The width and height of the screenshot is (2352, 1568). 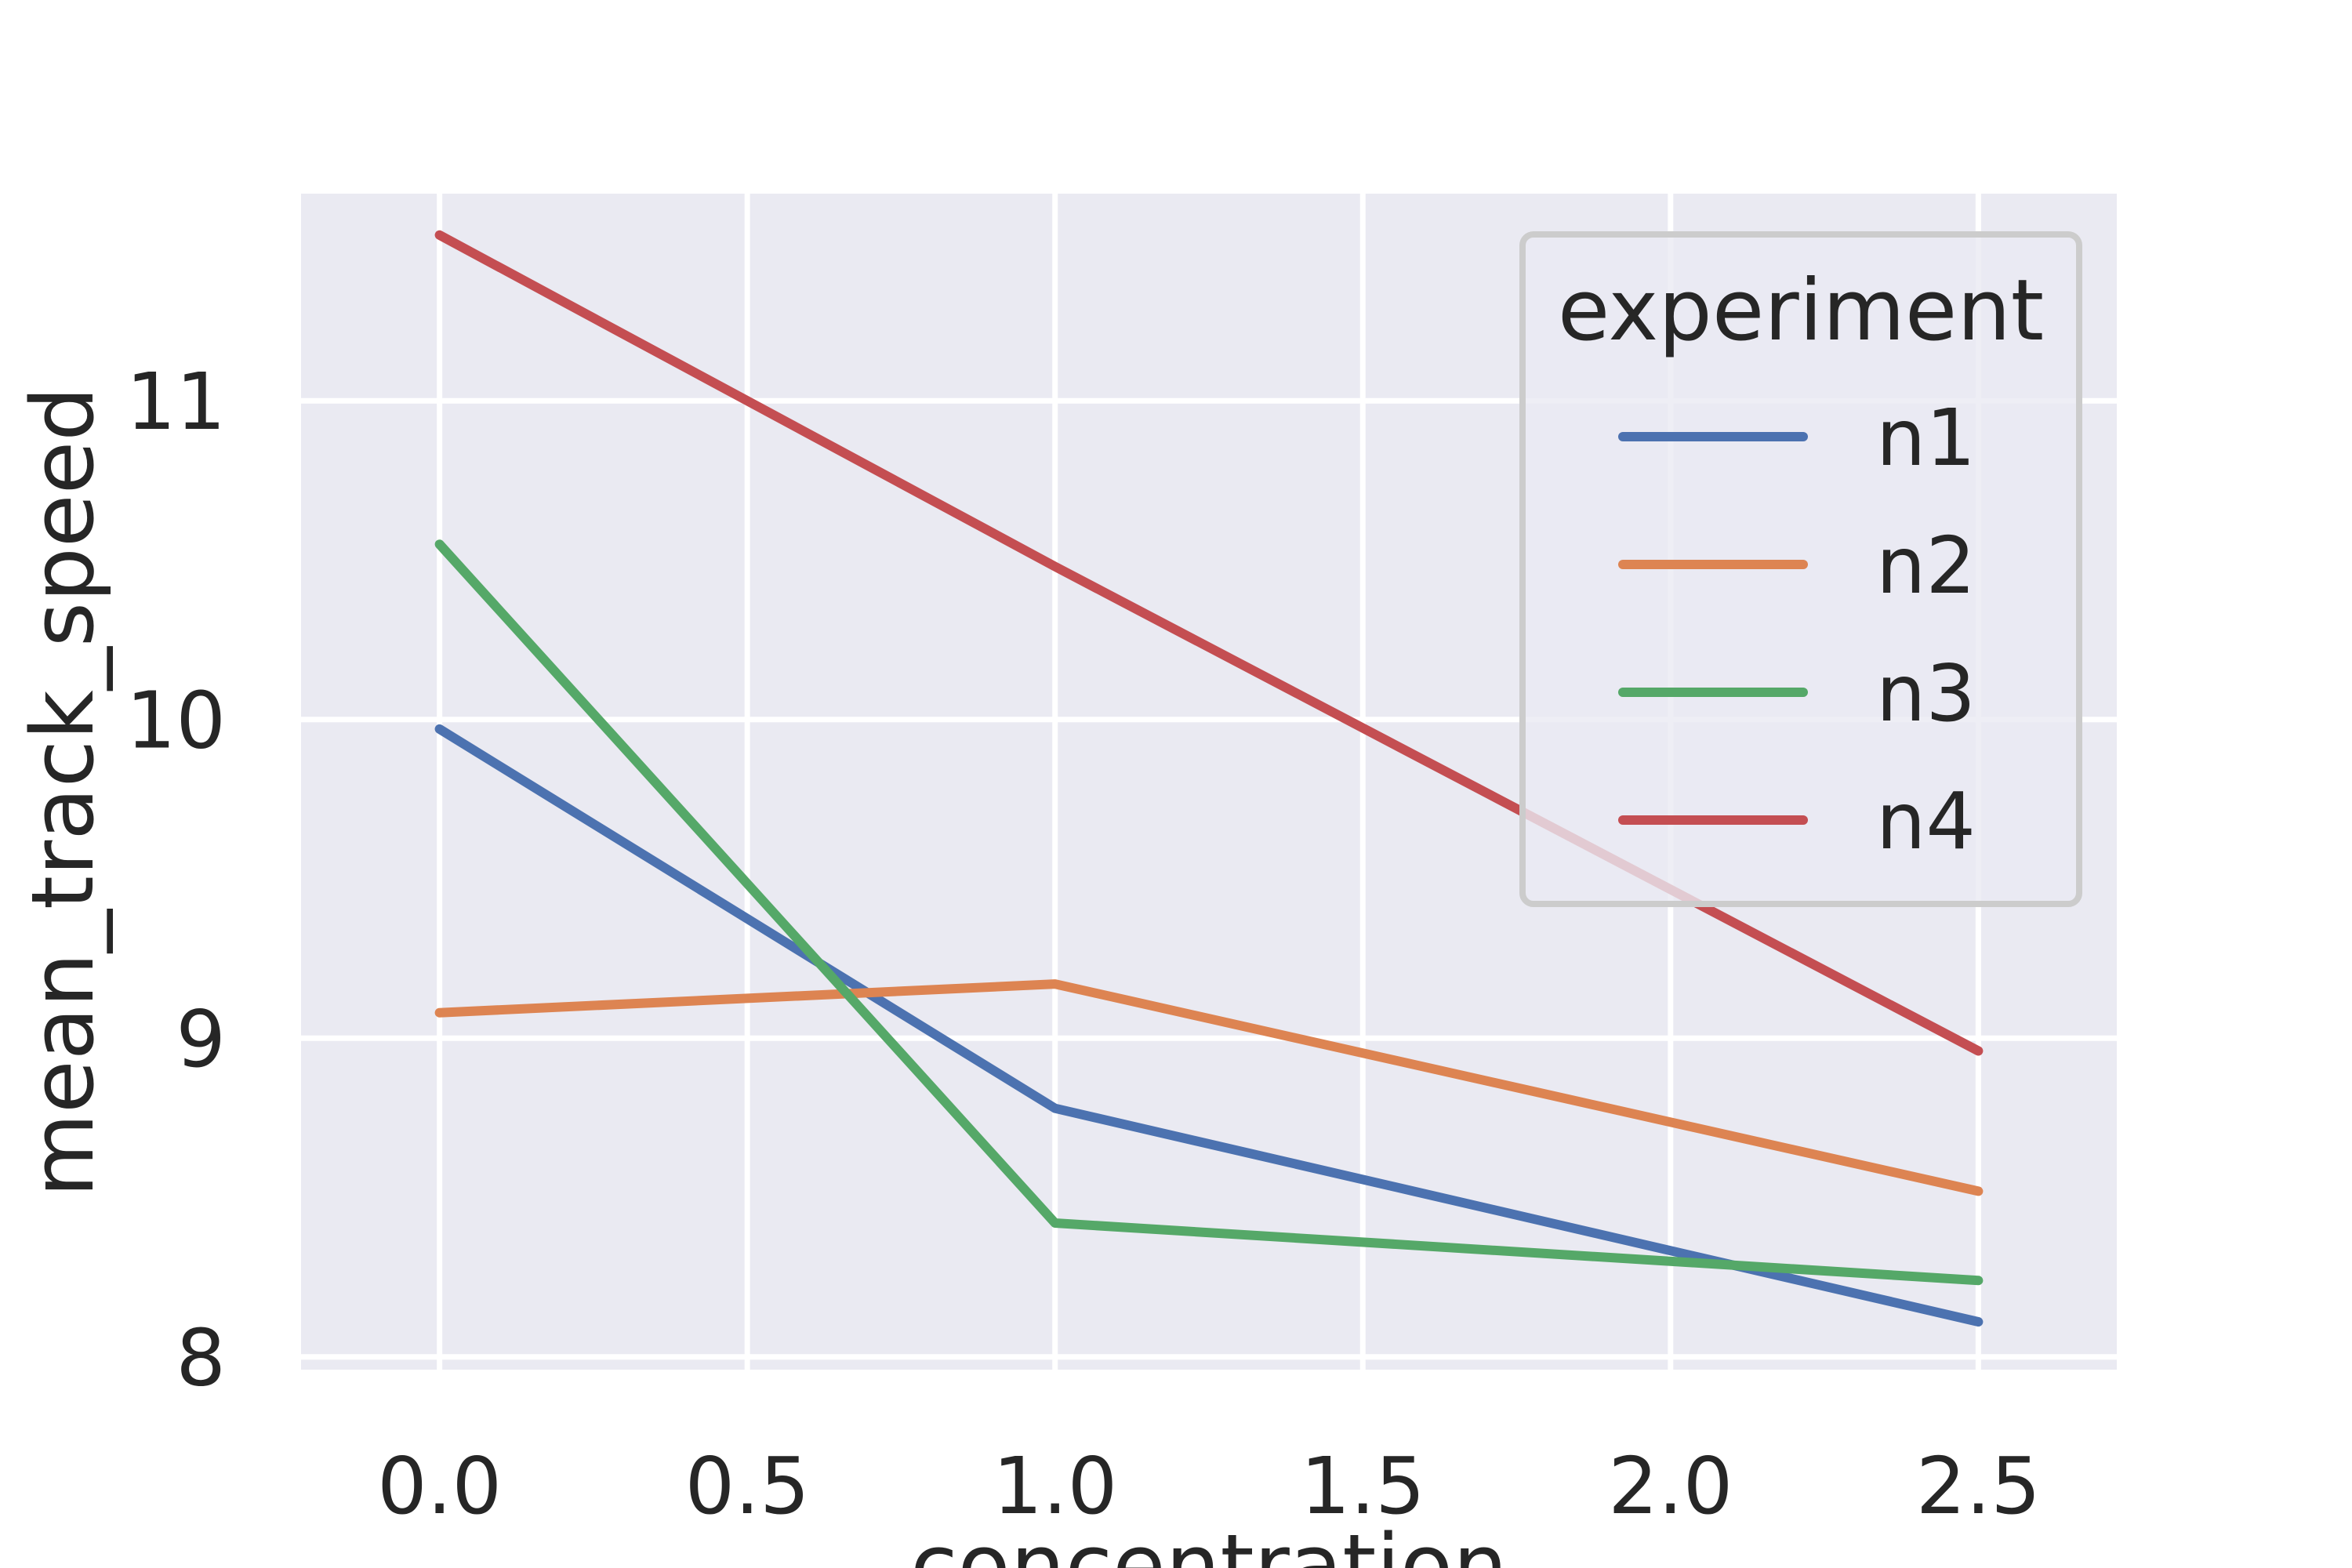 What do you see at coordinates (176, 402) in the screenshot?
I see `y-tick-label: 11` at bounding box center [176, 402].